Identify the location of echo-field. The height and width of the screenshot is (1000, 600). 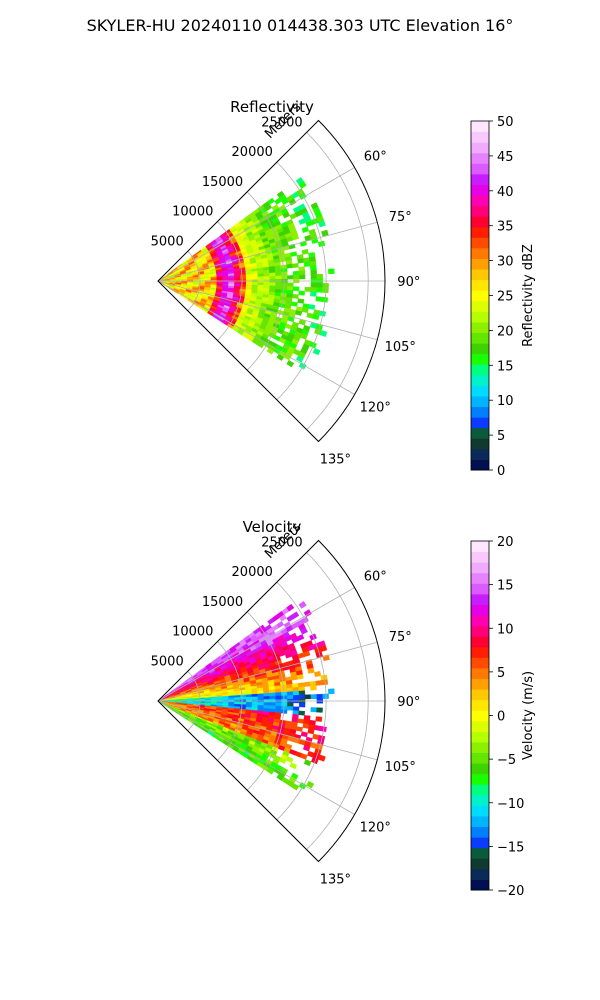
(246, 273).